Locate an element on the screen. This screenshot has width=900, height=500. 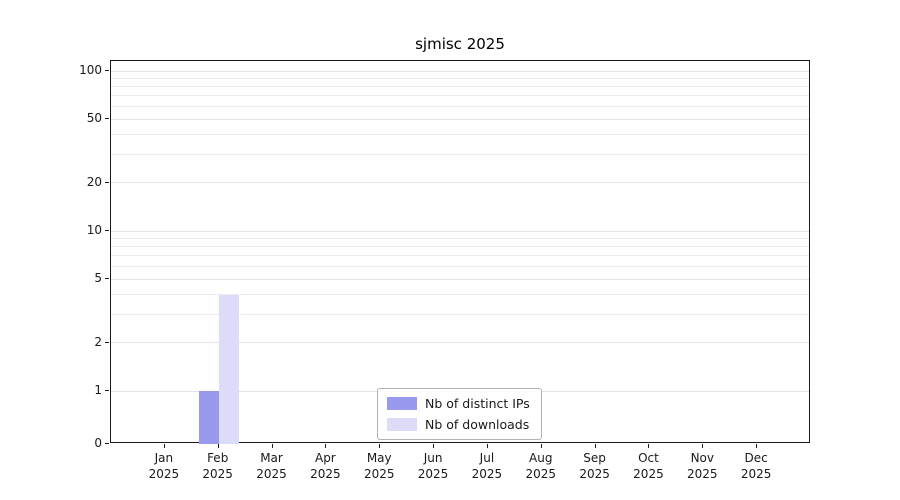
y-tick-label: 50 is located at coordinates (94, 118).